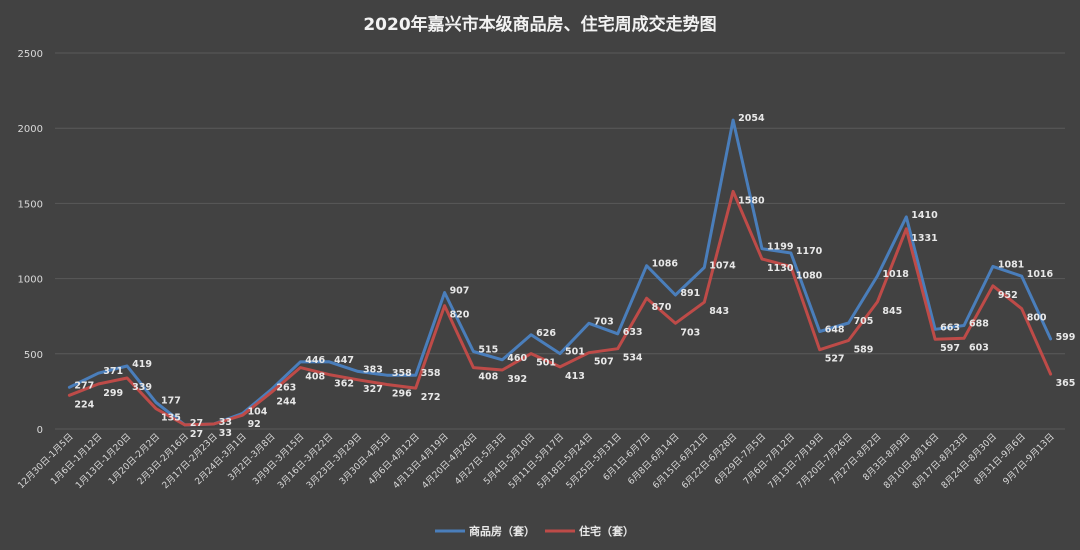  What do you see at coordinates (796, 461) in the screenshot?
I see `x-tick-label: 7月13日-7月19日` at bounding box center [796, 461].